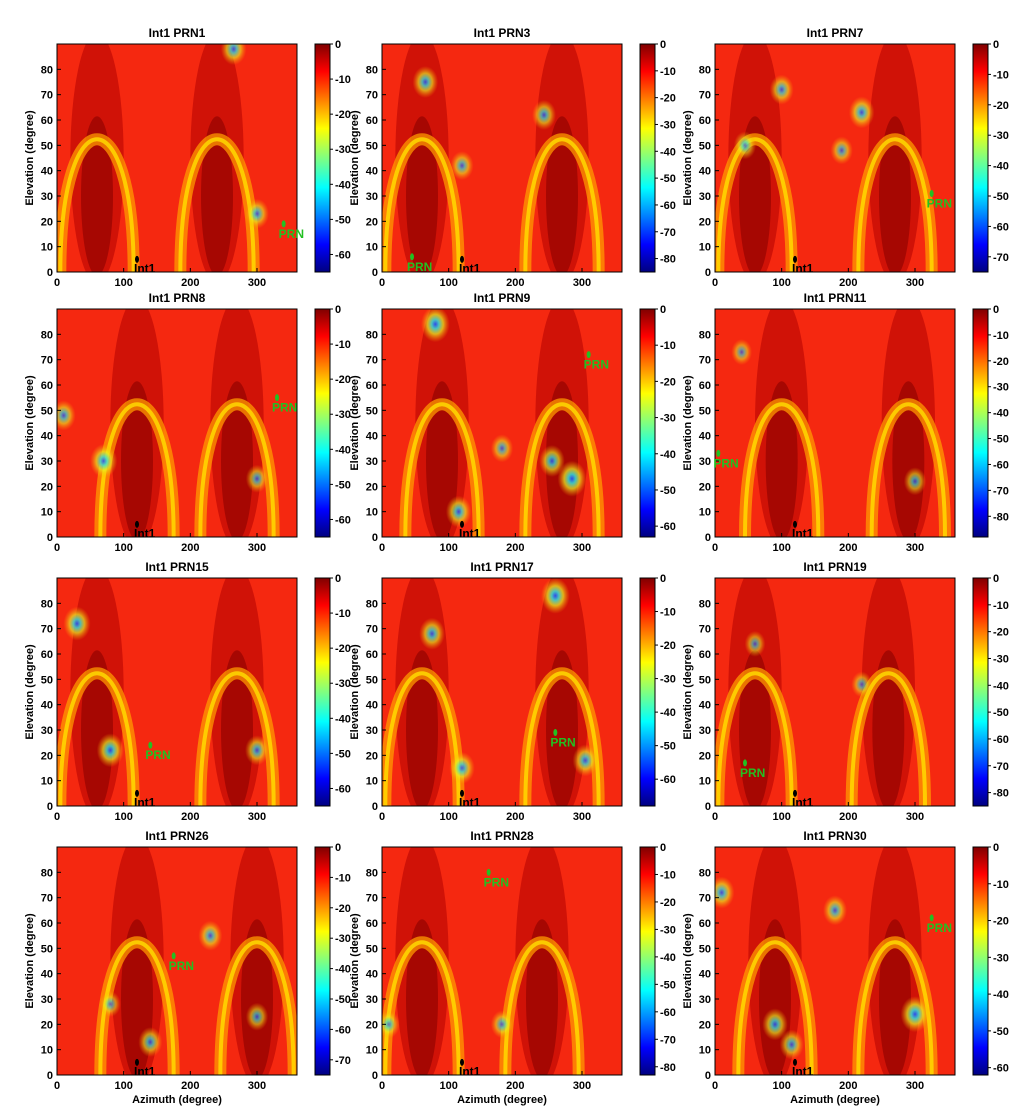  What do you see at coordinates (355, 423) in the screenshot?
I see `y-axis-label: Elevation (degree)` at bounding box center [355, 423].